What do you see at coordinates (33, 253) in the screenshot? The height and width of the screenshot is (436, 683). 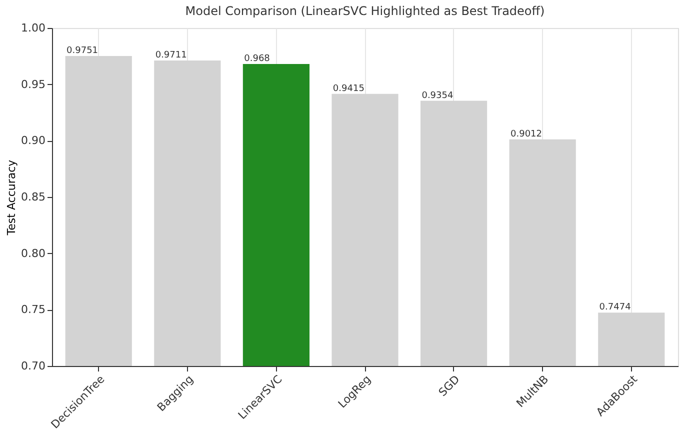 I see `y-tick-label: 0.80` at bounding box center [33, 253].